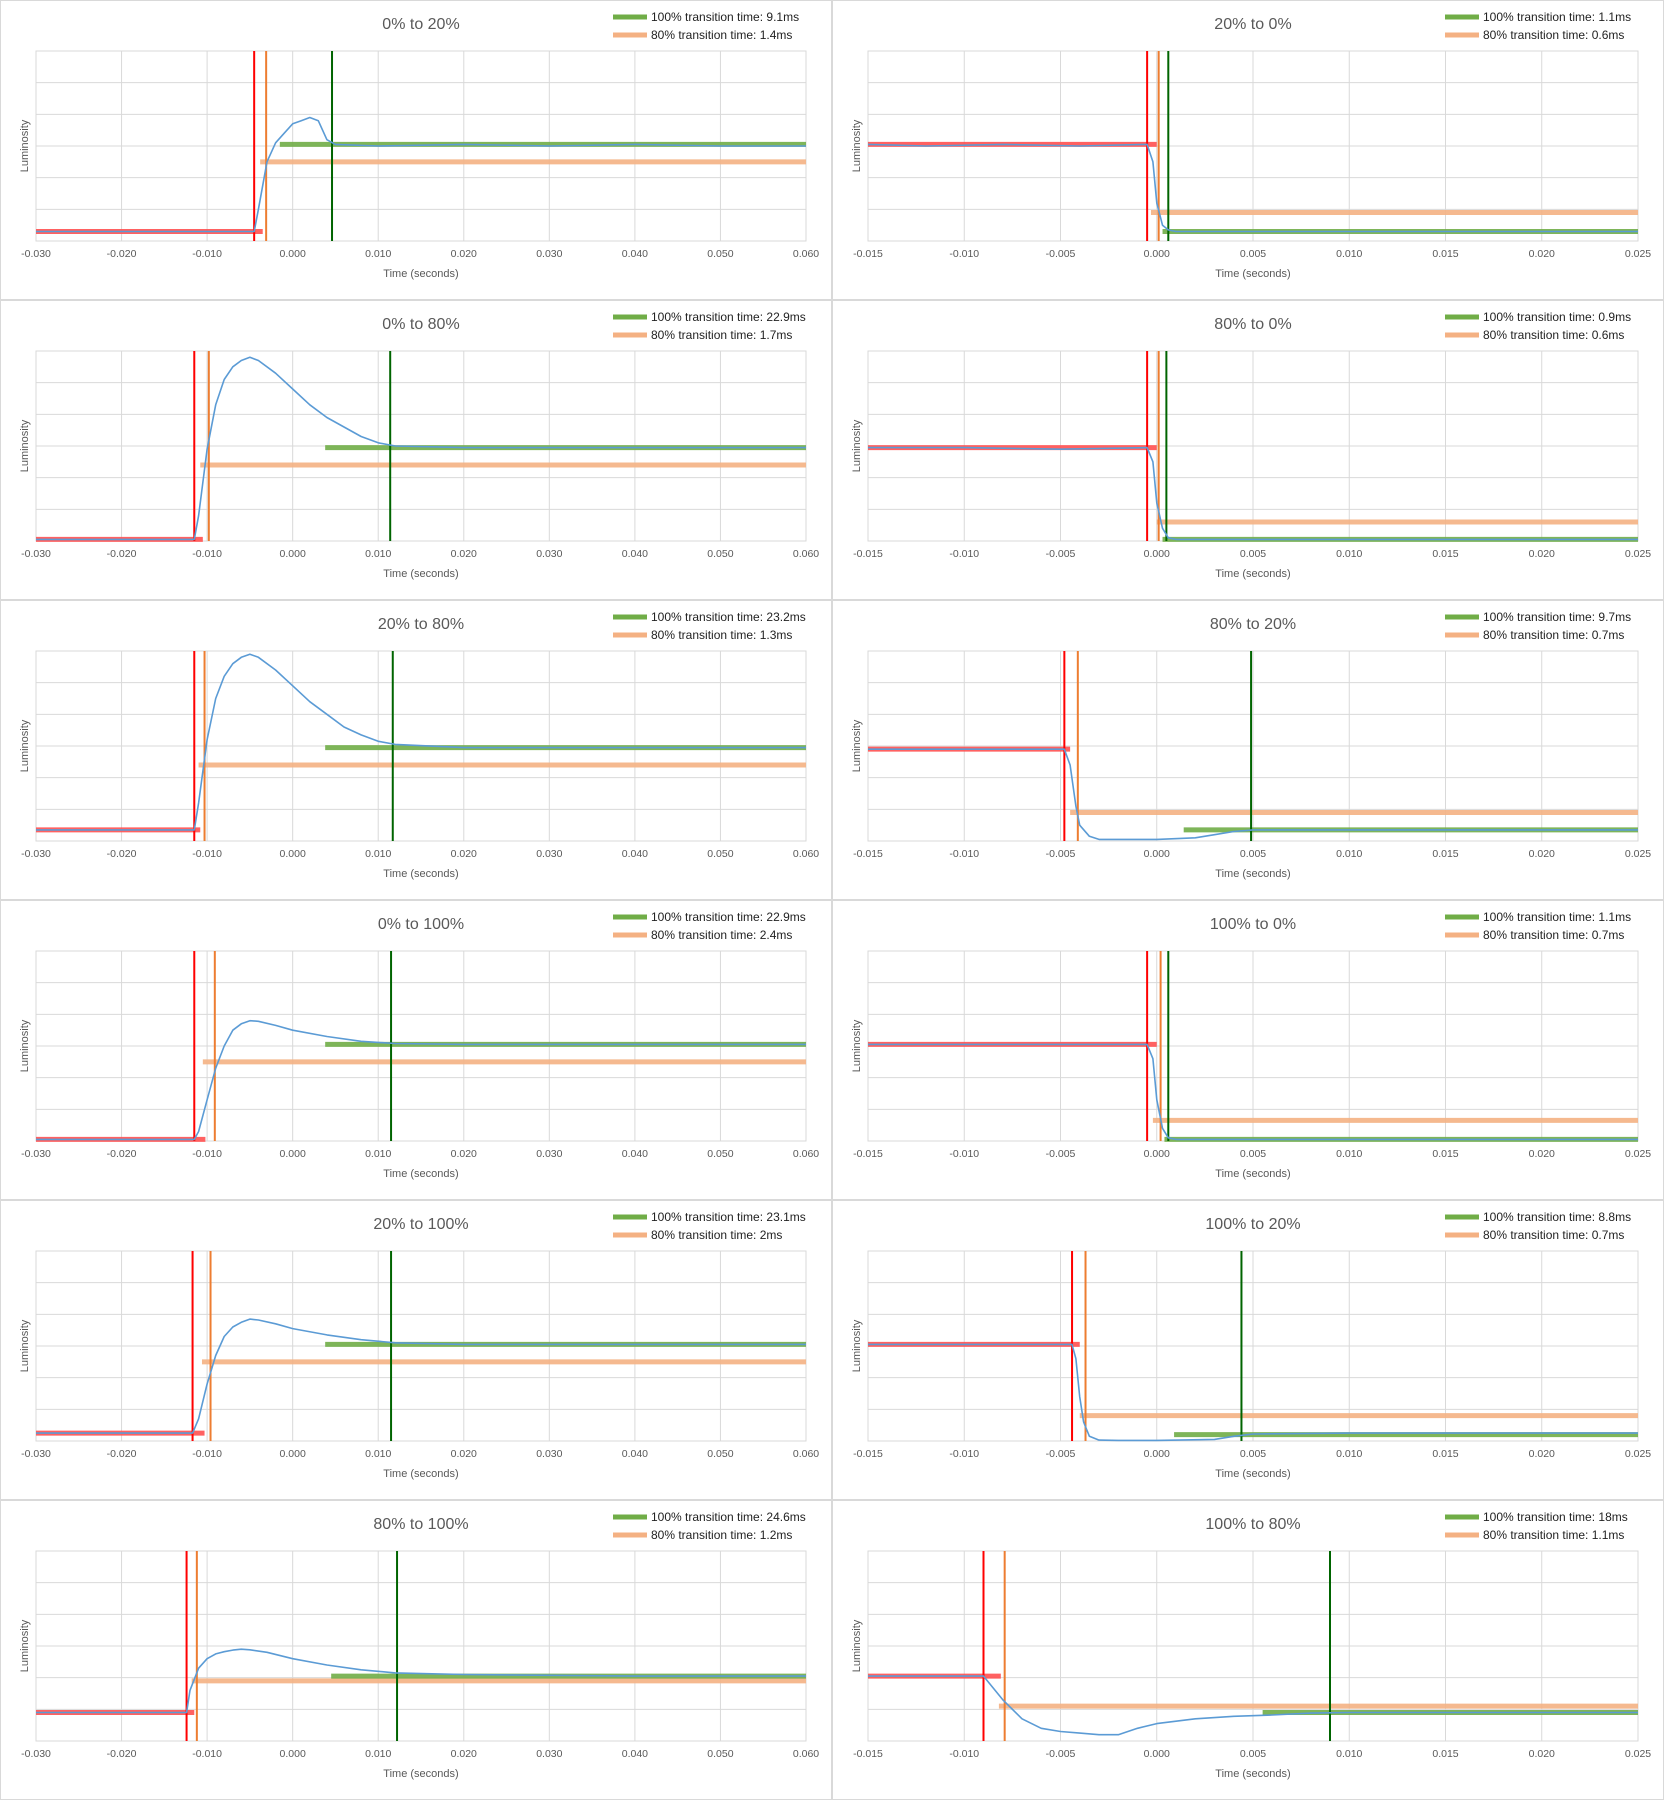  I want to click on legend-entry: 80% transition time: 1.7ms, so click(721, 335).